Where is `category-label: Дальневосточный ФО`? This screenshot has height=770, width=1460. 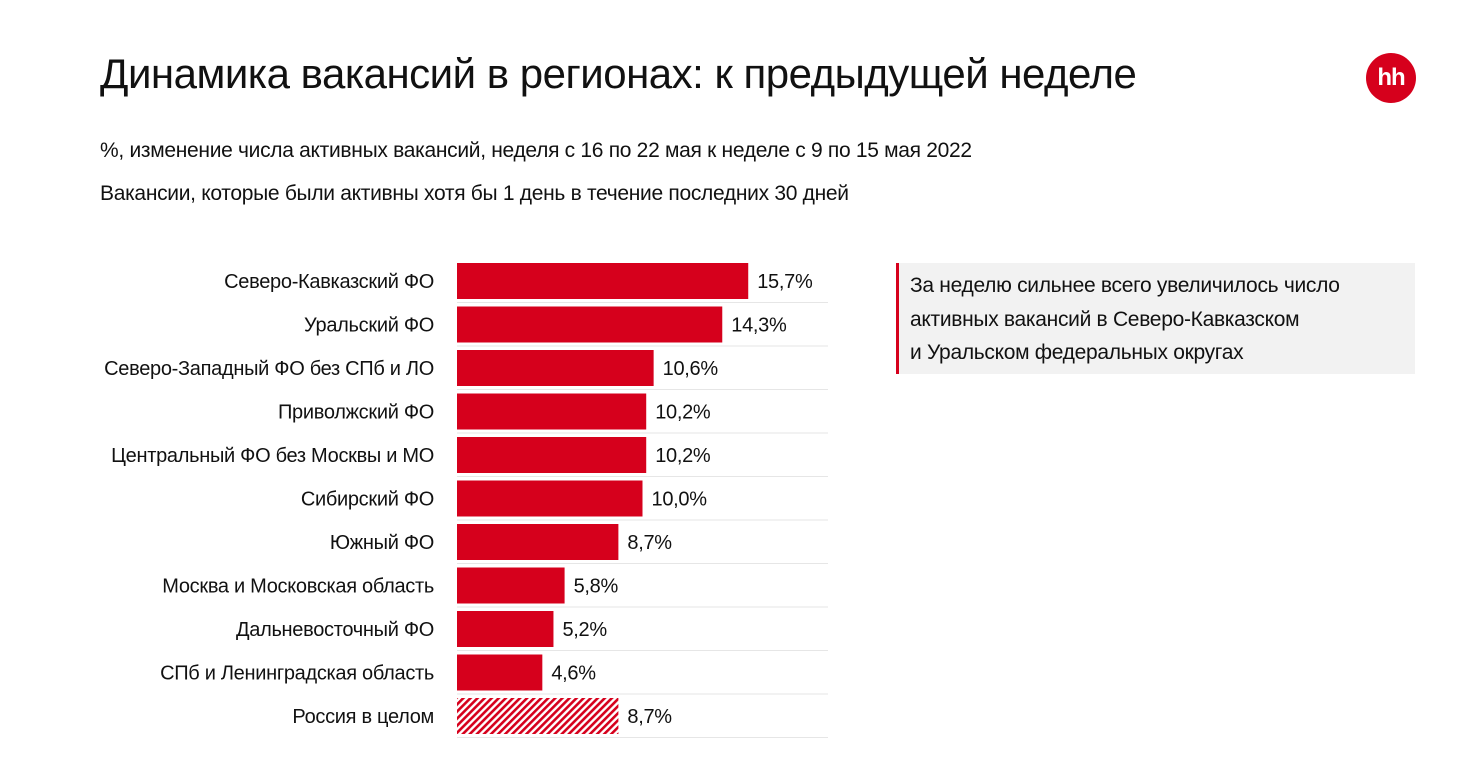 category-label: Дальневосточный ФО is located at coordinates (335, 630).